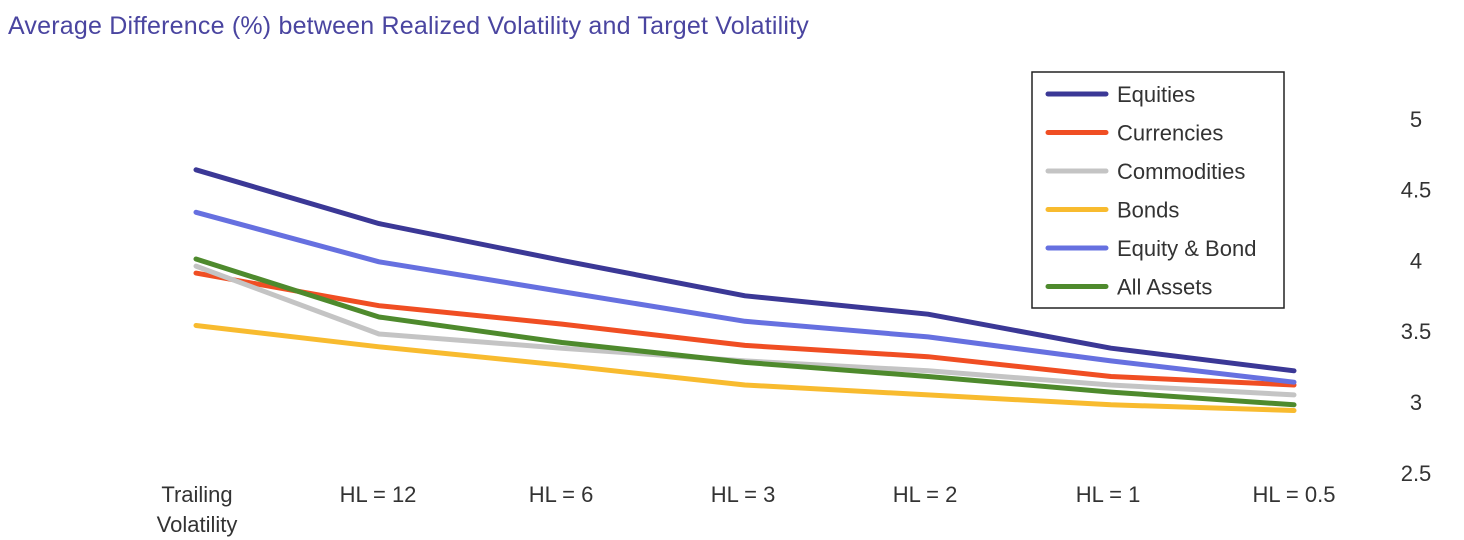 The image size is (1464, 540). Describe the element at coordinates (1416, 296) in the screenshot. I see `y-axis: 2.5 3 3.5 4 4.5 5` at that location.